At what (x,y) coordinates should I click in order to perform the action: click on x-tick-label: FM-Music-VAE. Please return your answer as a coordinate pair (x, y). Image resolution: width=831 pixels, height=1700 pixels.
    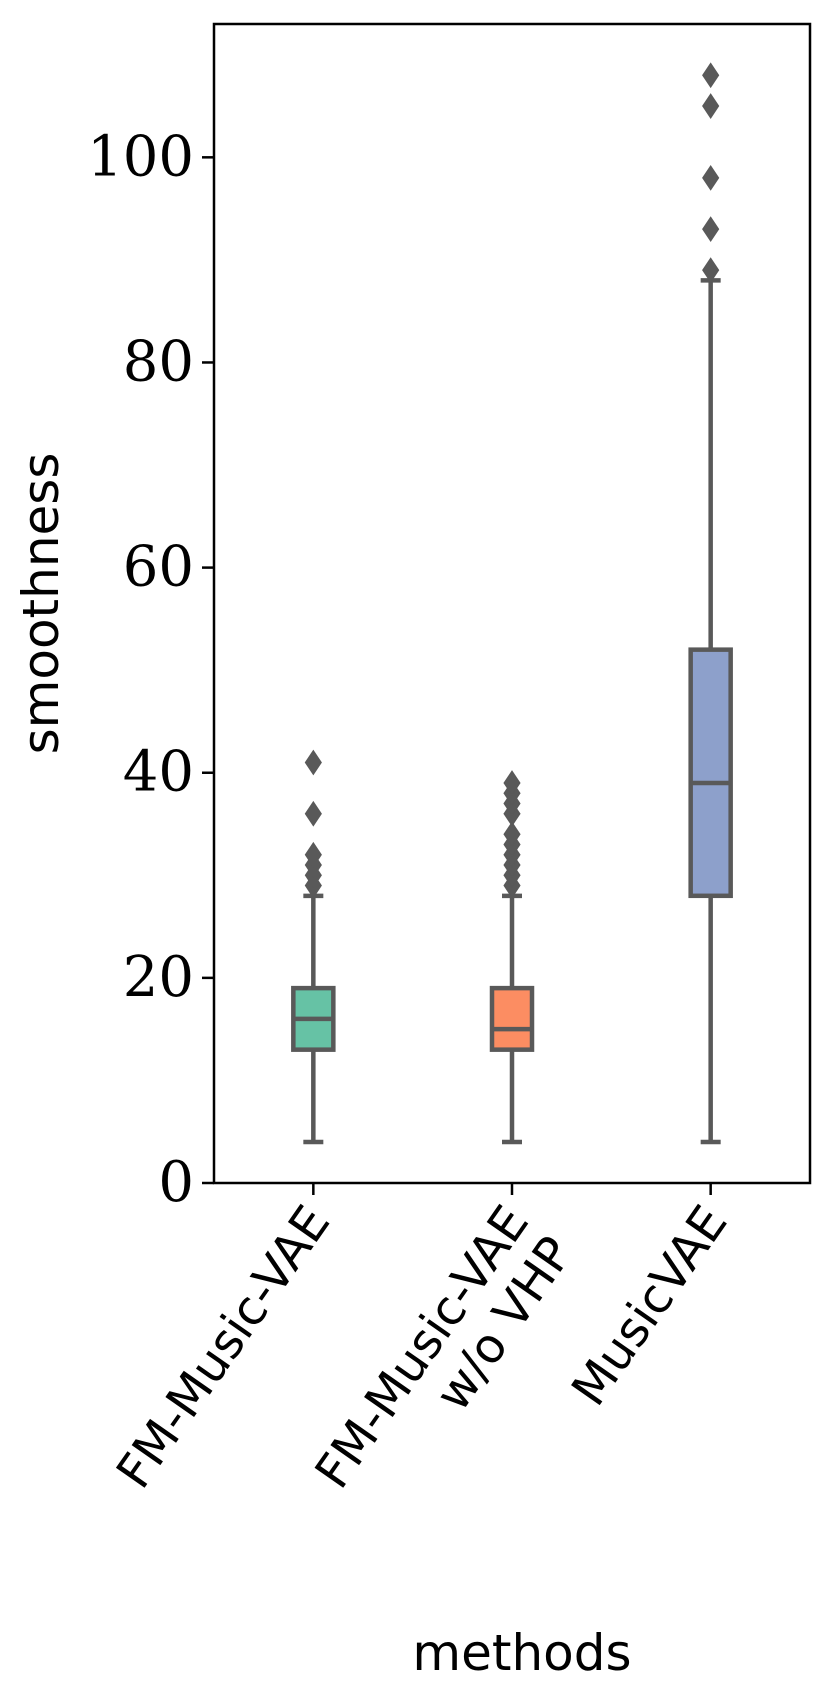
    Looking at the image, I should click on (223, 1347).